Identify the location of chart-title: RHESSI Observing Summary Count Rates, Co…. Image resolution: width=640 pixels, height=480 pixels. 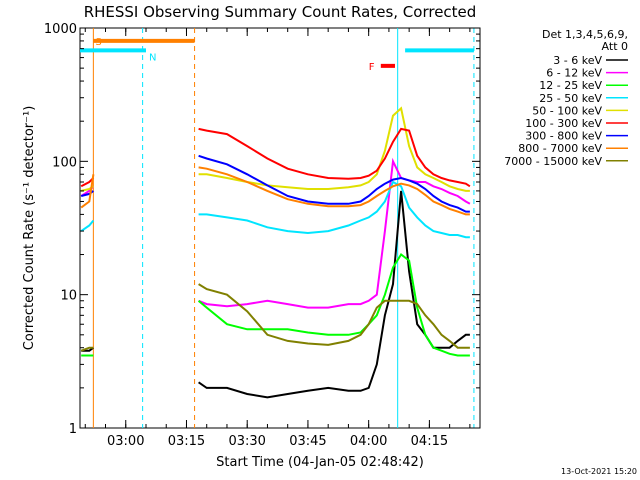
(280, 12).